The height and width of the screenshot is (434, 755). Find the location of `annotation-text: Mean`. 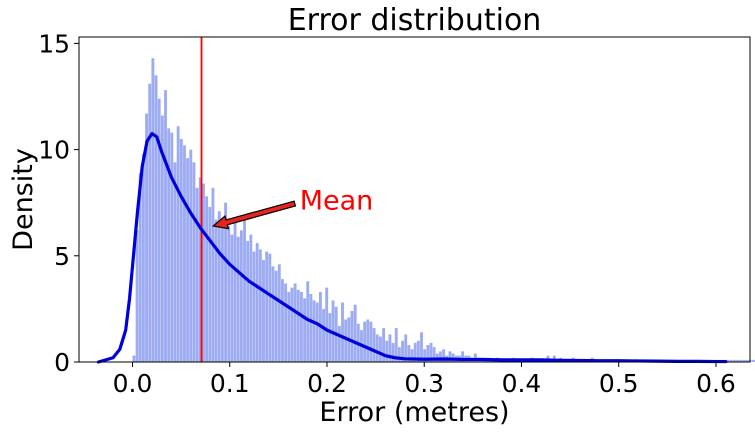

annotation-text: Mean is located at coordinates (337, 201).